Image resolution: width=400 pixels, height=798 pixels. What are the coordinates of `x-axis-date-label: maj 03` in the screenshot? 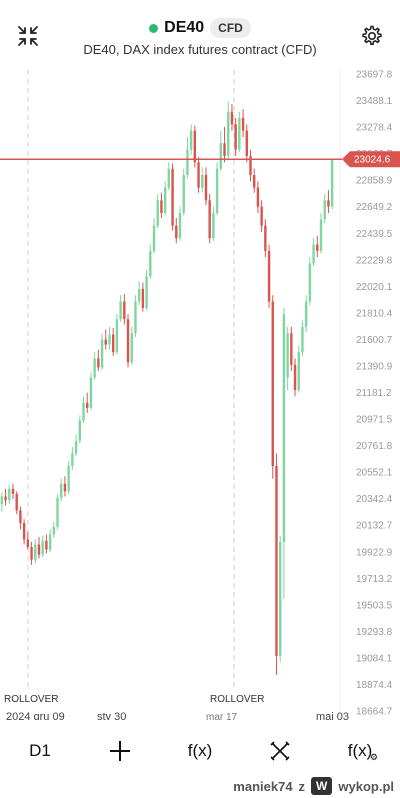 It's located at (332, 715).